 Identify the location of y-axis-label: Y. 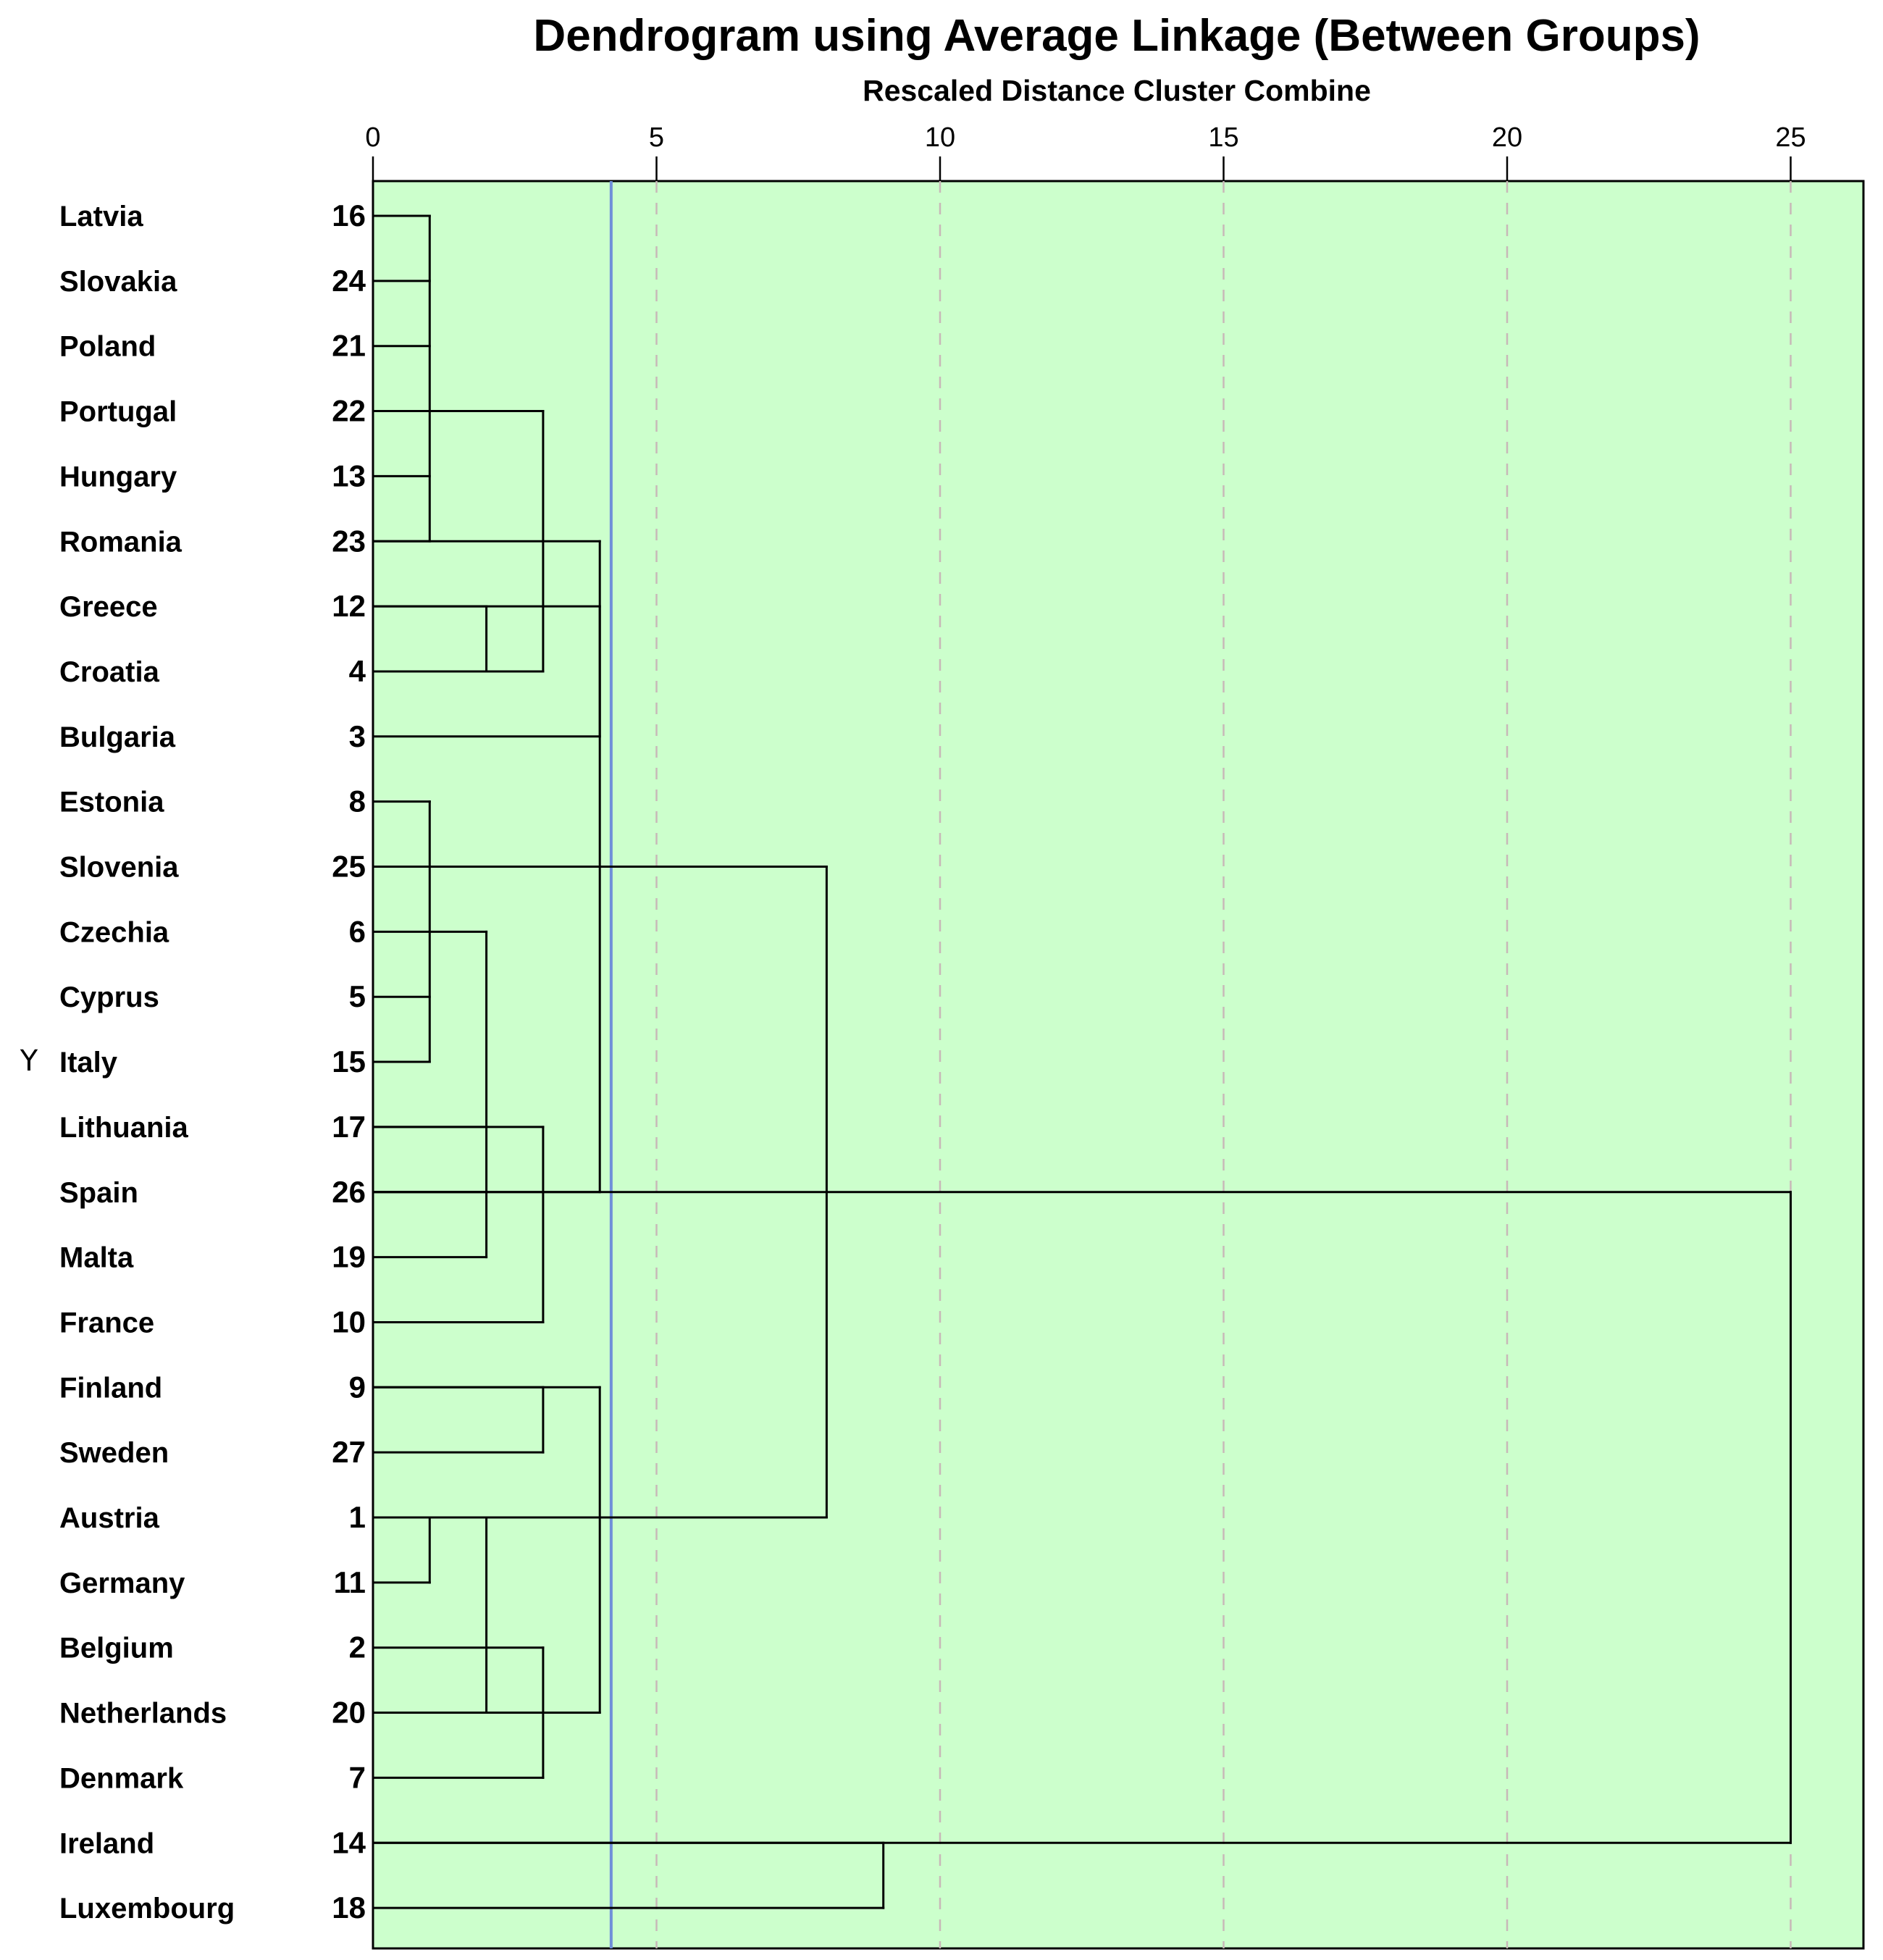
(29, 1061).